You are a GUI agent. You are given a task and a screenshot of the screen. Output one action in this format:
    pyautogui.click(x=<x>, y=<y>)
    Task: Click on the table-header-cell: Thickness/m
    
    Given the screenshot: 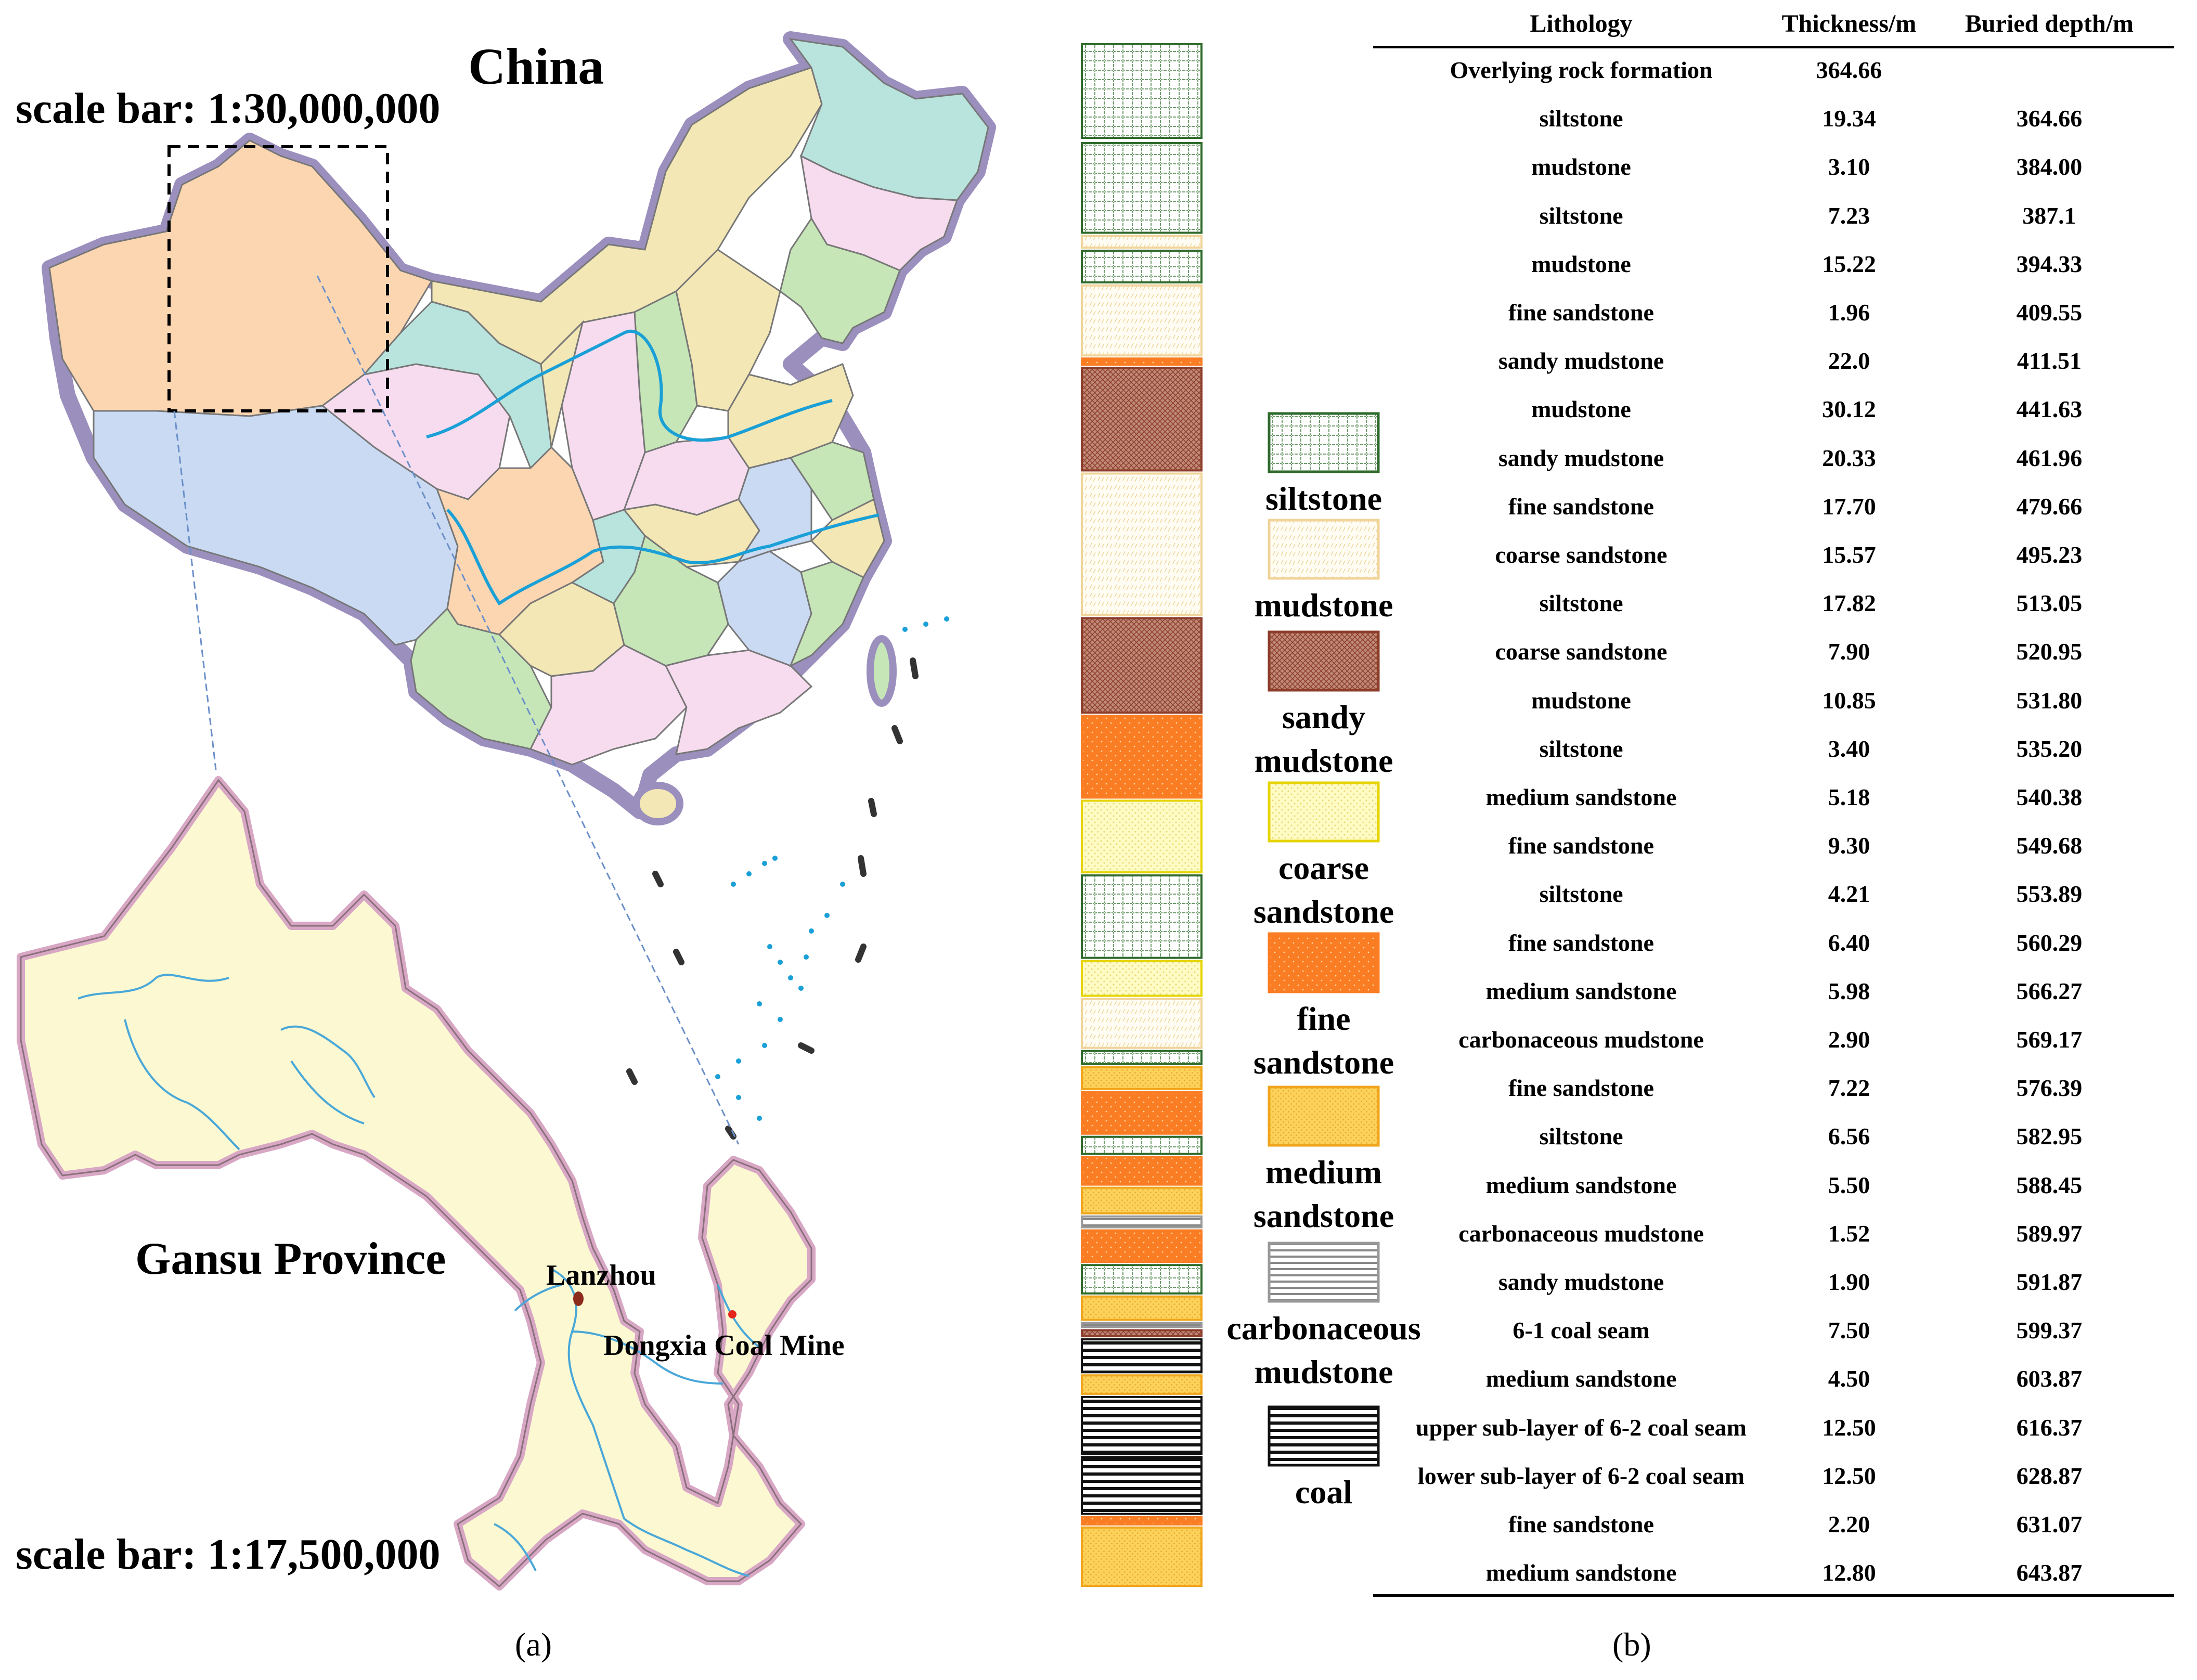 What is the action you would take?
    pyautogui.click(x=1849, y=23)
    